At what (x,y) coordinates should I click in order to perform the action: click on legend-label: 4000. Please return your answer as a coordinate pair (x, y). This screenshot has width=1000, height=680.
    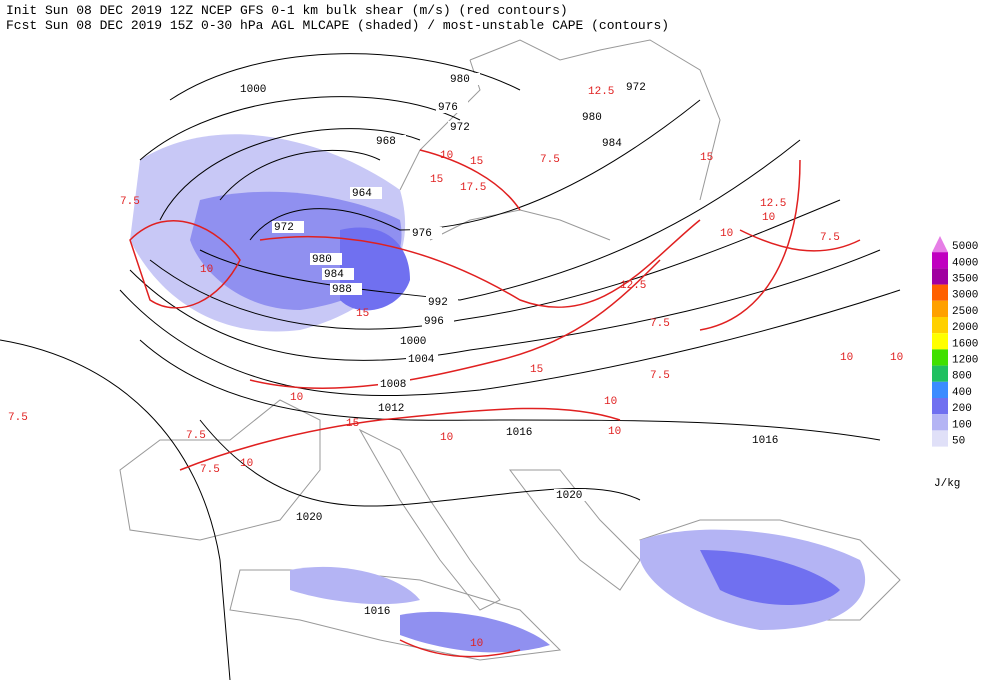
    Looking at the image, I should click on (965, 263).